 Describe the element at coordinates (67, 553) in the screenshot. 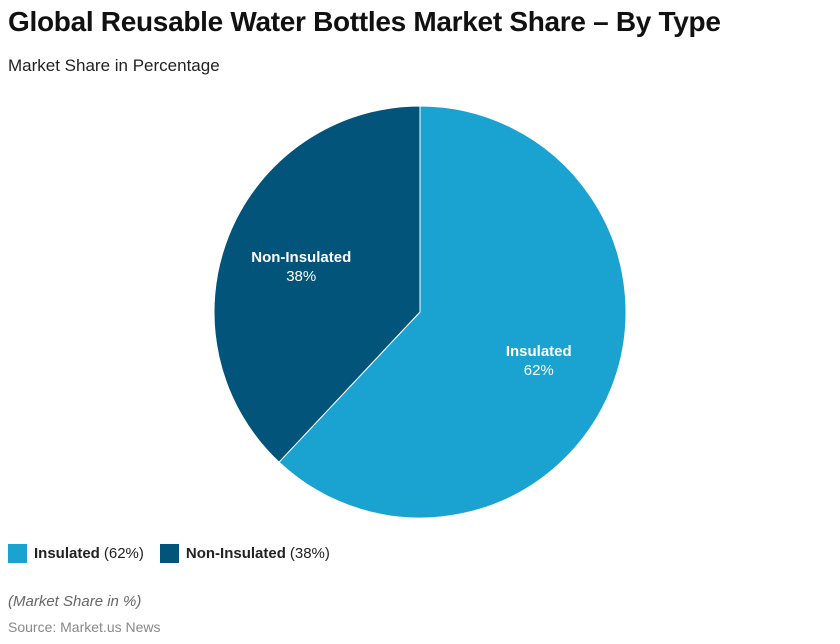

I see `legend-label: Insulated` at that location.